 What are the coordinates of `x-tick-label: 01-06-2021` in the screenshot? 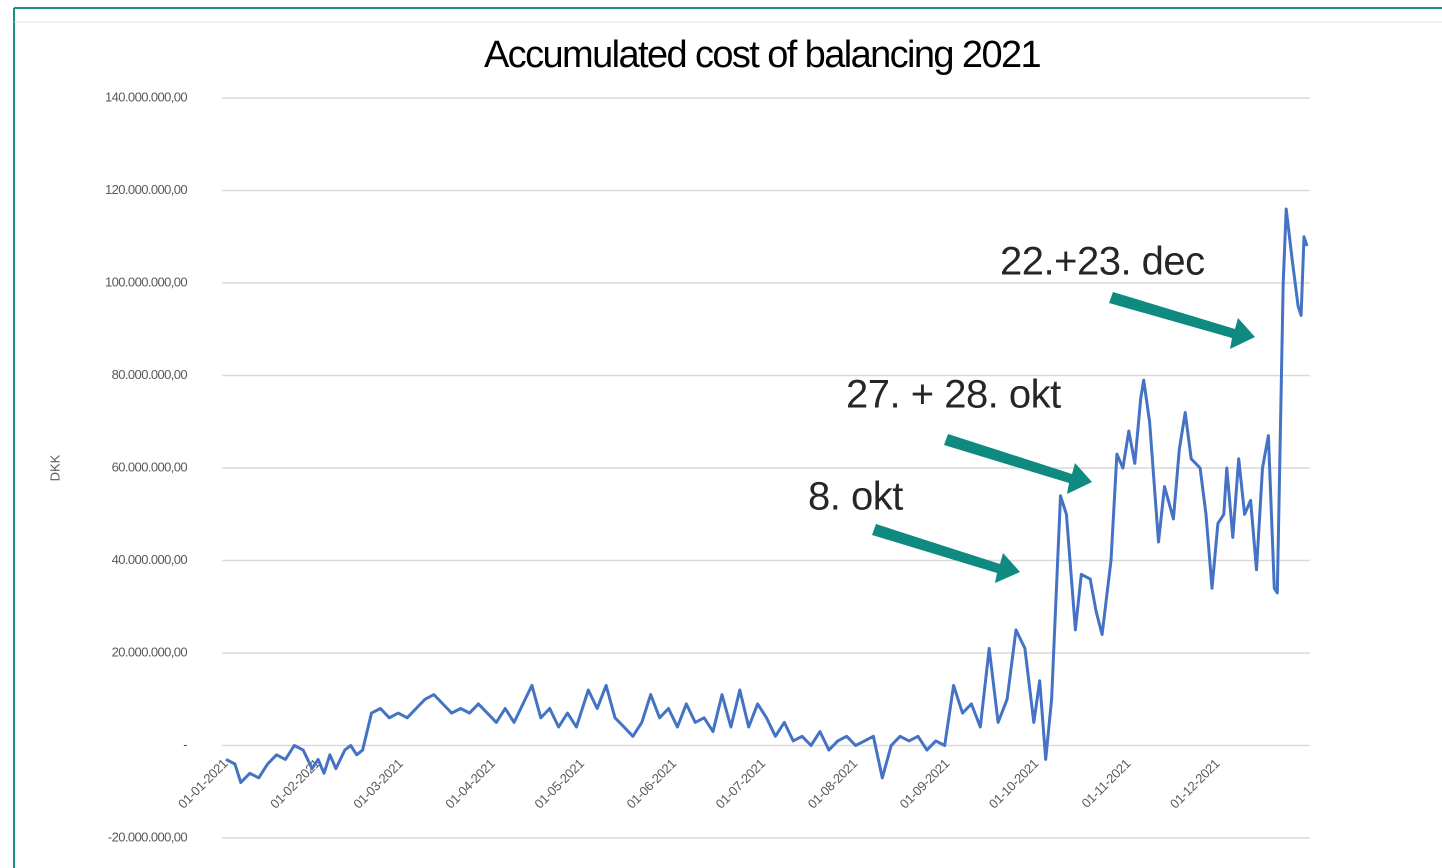 It's located at (651, 784).